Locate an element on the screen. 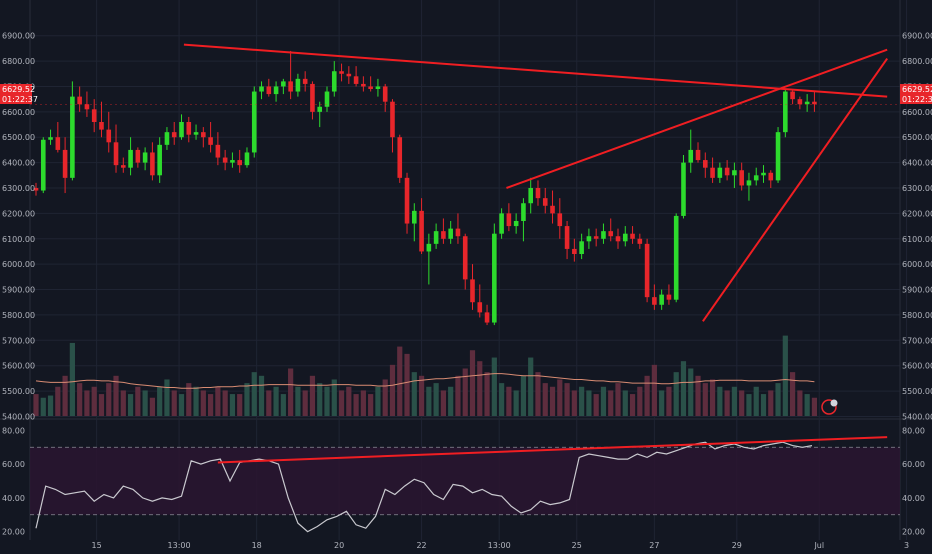 This screenshot has width=932, height=554. last-price-right: 6629.52 is located at coordinates (917, 89).